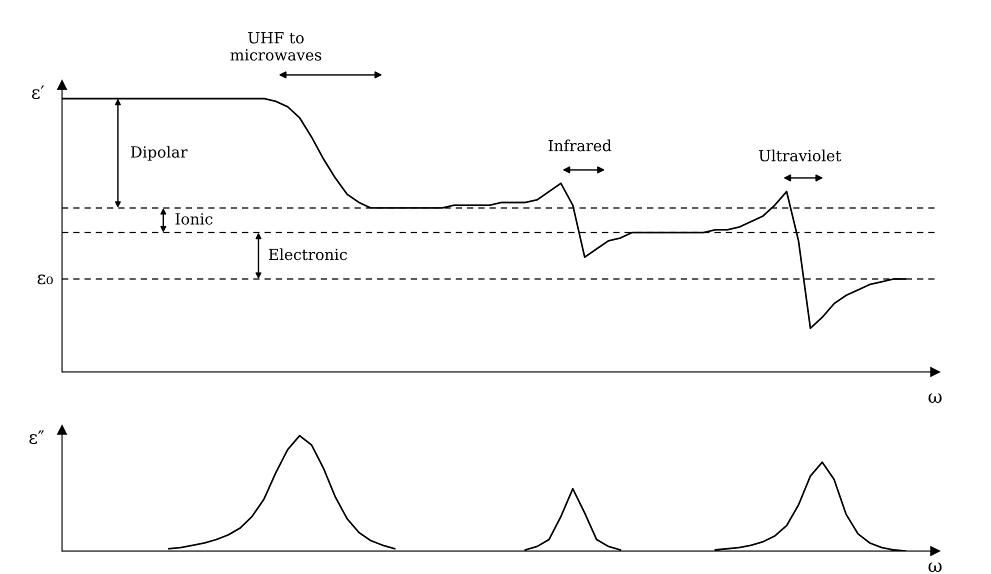 Image resolution: width=991 pixels, height=574 pixels. What do you see at coordinates (194, 219) in the screenshot?
I see `annotation: Ionic` at bounding box center [194, 219].